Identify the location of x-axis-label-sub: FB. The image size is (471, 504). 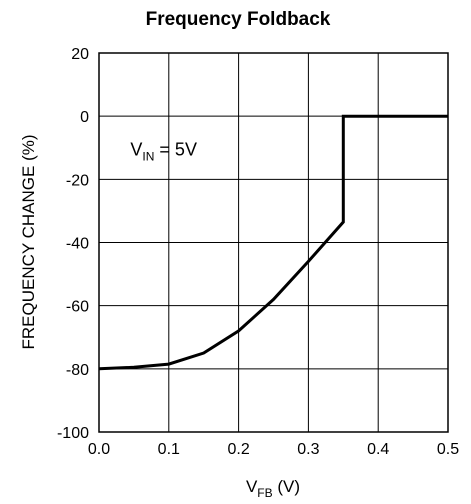
(264, 493).